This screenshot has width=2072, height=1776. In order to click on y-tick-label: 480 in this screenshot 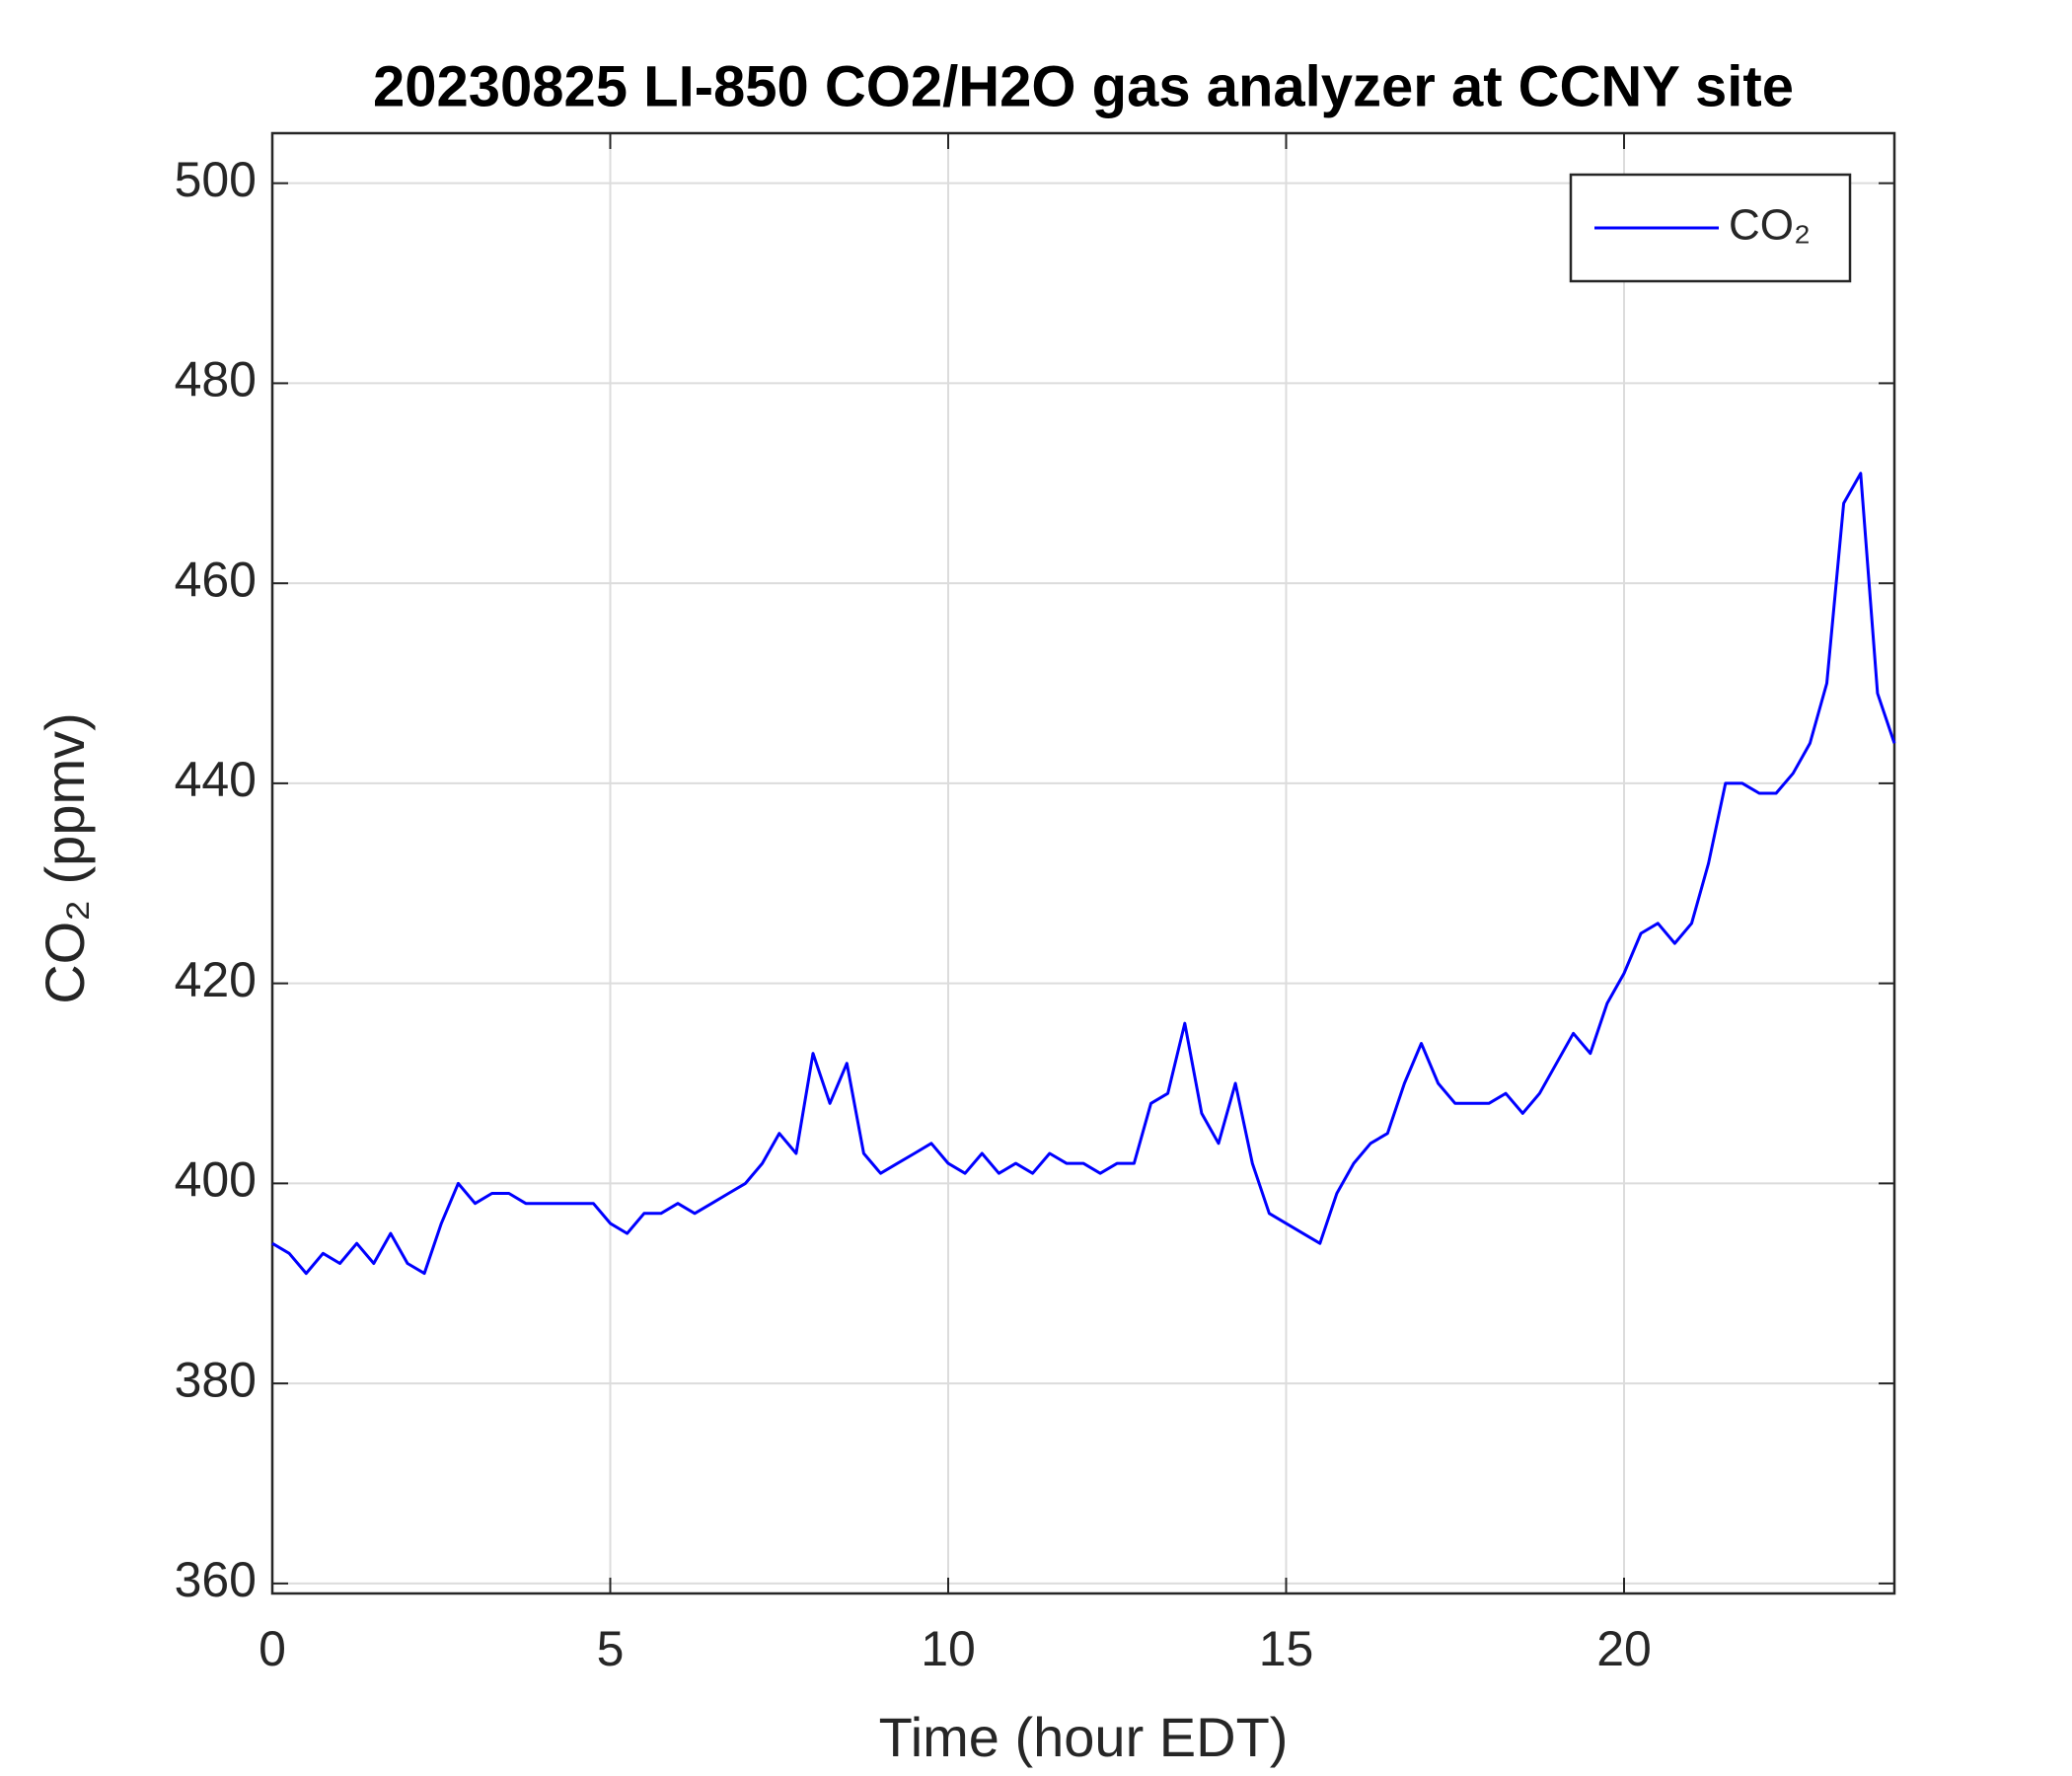, I will do `click(216, 379)`.